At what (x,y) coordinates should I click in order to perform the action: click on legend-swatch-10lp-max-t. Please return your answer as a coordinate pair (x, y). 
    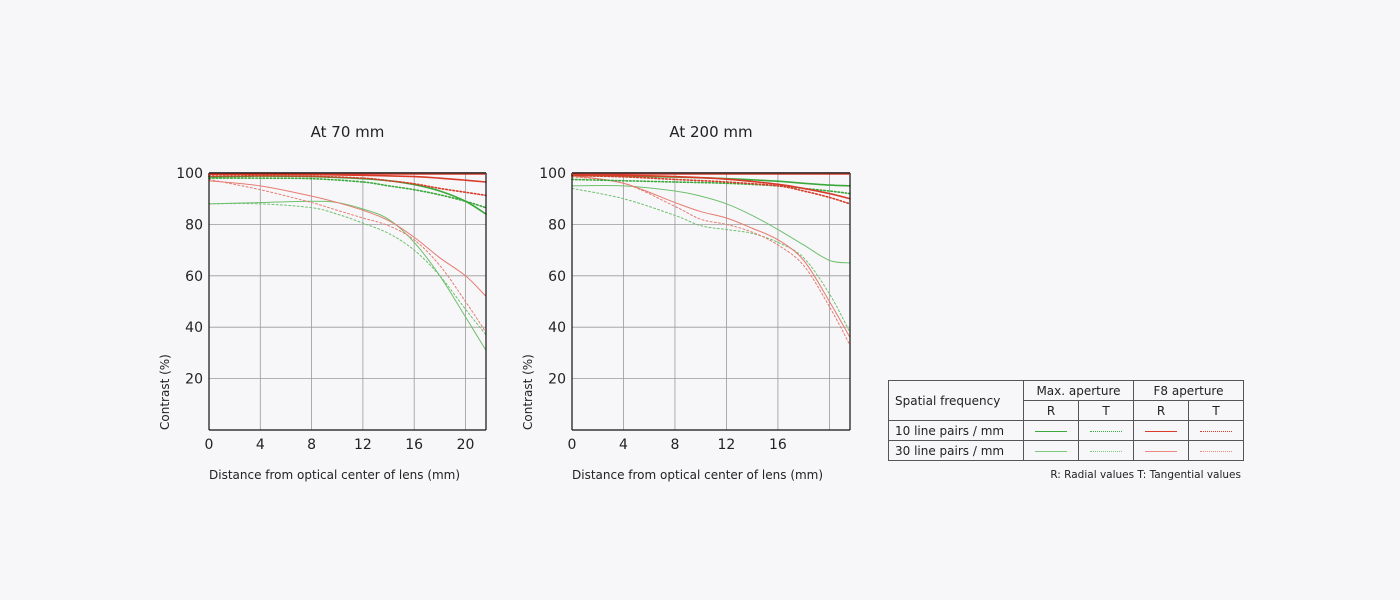
    Looking at the image, I should click on (1106, 431).